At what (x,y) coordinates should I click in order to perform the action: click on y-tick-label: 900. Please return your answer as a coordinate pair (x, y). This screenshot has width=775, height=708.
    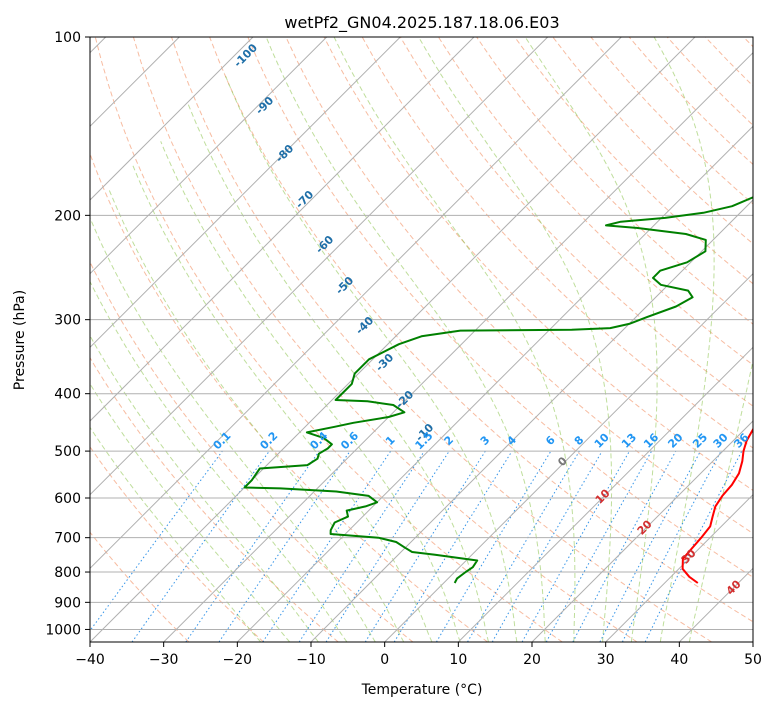
    Looking at the image, I should click on (67, 603).